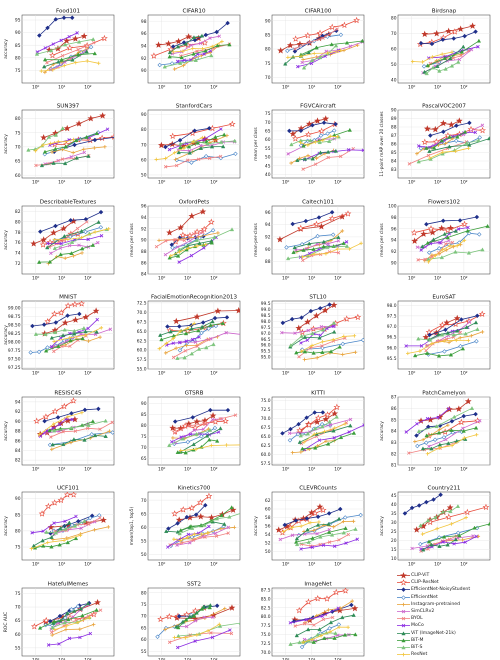 The height and width of the screenshot is (660, 500). What do you see at coordinates (68, 585) in the screenshot?
I see `panel-title: HatefulMemes` at bounding box center [68, 585].